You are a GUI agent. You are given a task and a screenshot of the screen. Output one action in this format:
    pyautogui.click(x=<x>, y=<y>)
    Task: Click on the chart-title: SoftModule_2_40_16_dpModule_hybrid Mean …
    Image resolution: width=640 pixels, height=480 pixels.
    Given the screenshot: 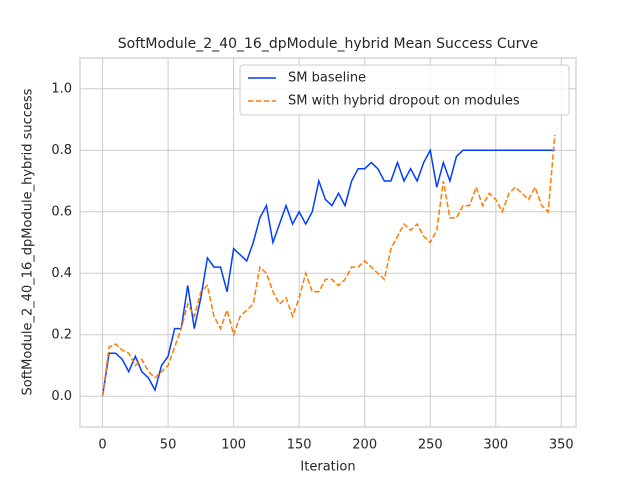 What is the action you would take?
    pyautogui.click(x=328, y=44)
    